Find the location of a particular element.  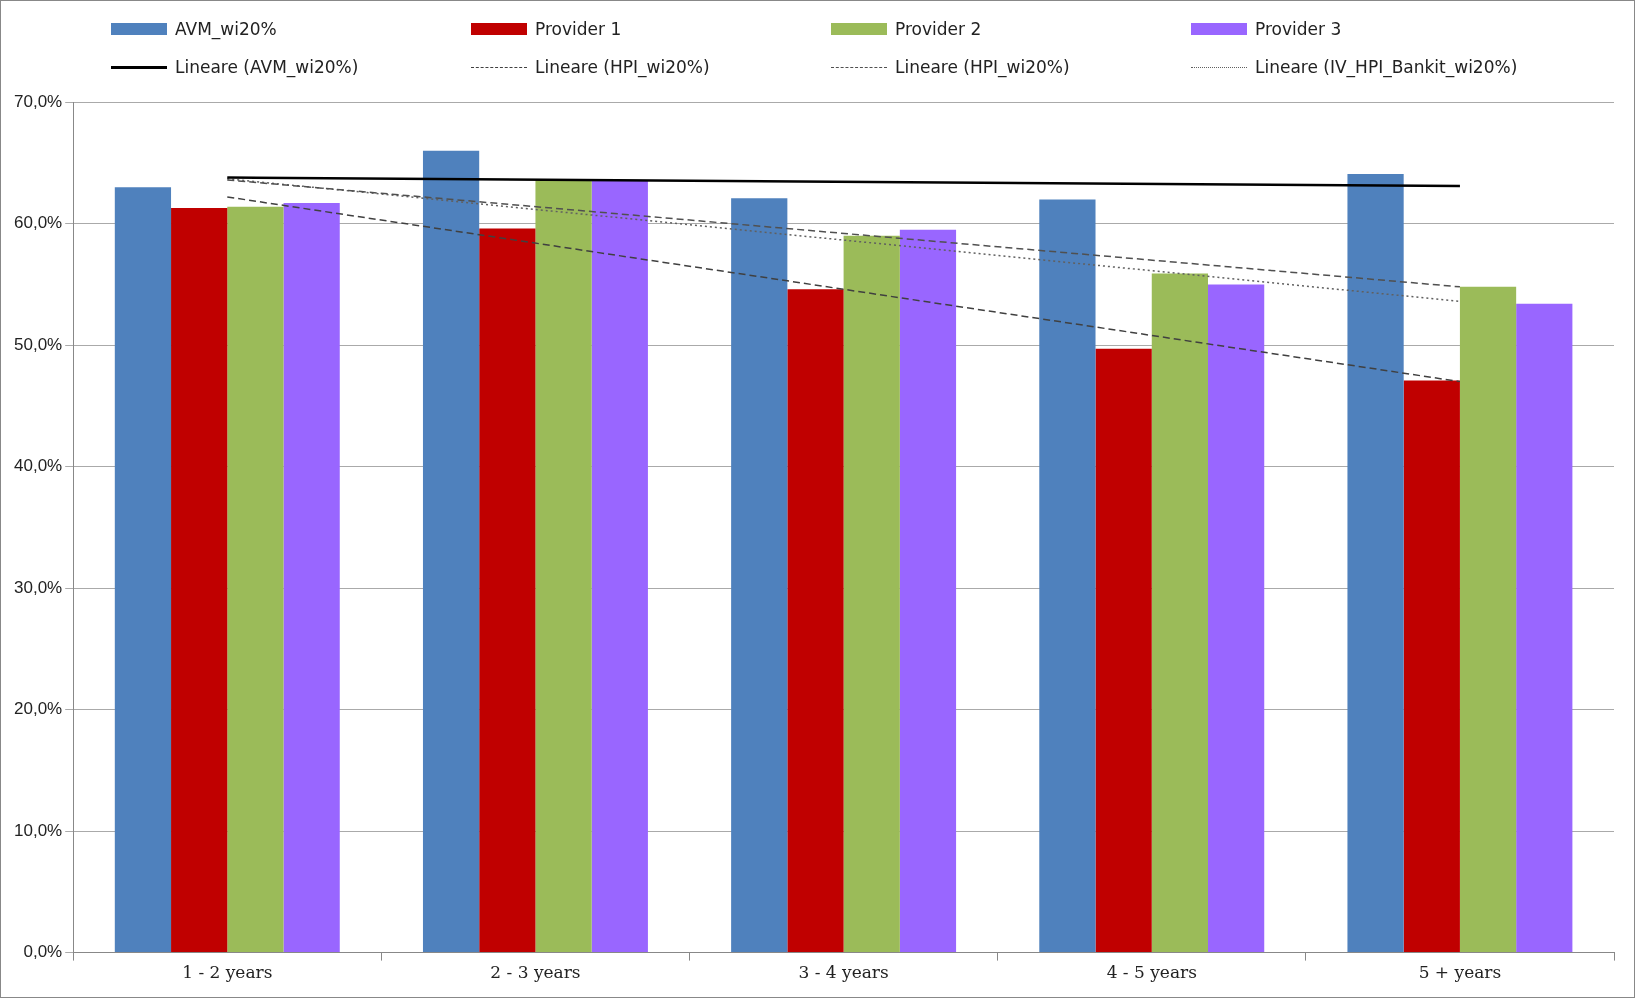

x-tick-label: 2 - 3 years is located at coordinates (535, 972).